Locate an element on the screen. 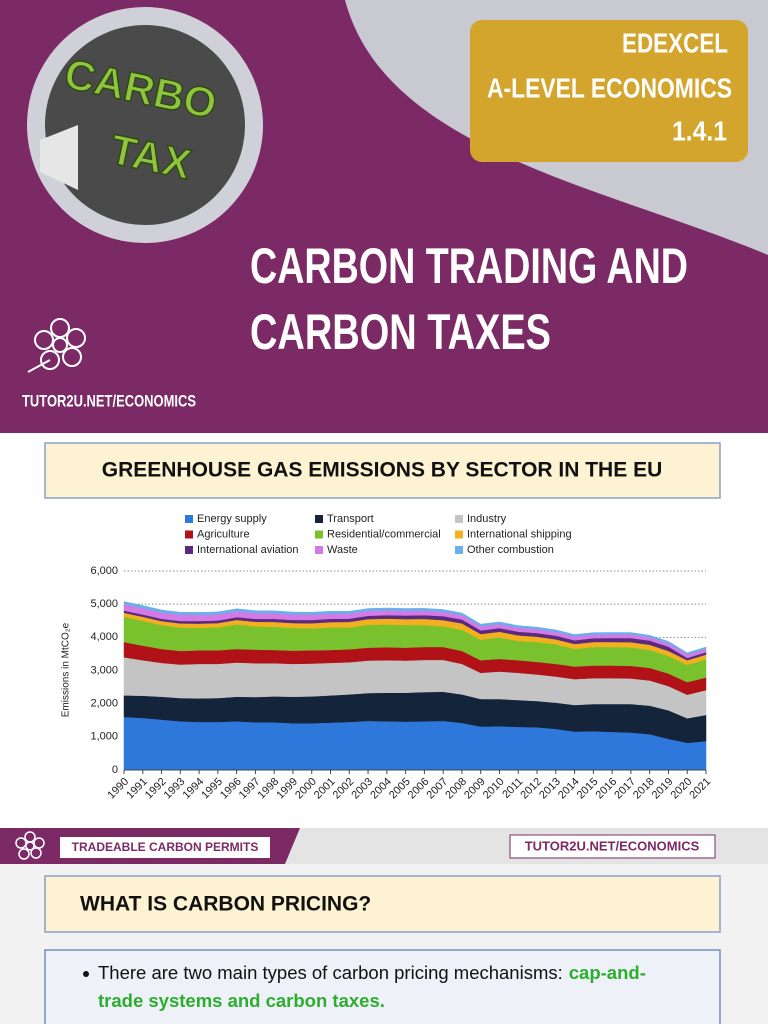 Image resolution: width=768 pixels, height=1024 pixels. legend-label: Industry is located at coordinates (487, 519).